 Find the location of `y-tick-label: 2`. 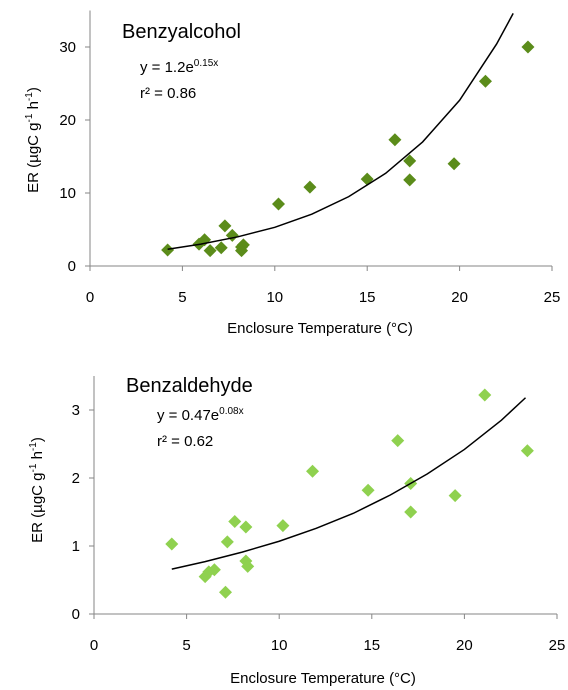

y-tick-label: 2 is located at coordinates (76, 478).